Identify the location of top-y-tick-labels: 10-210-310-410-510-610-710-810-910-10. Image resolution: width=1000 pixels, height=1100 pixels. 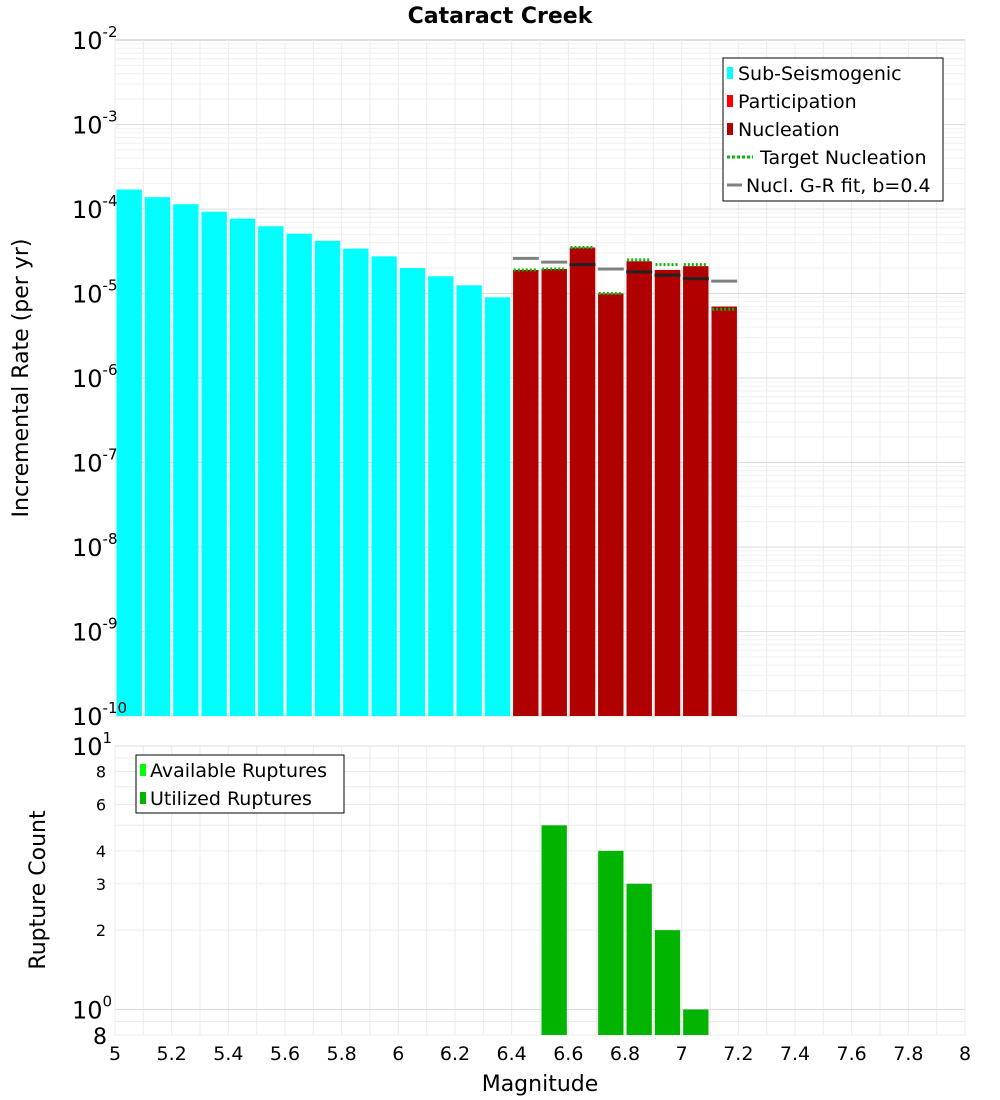
(99, 377).